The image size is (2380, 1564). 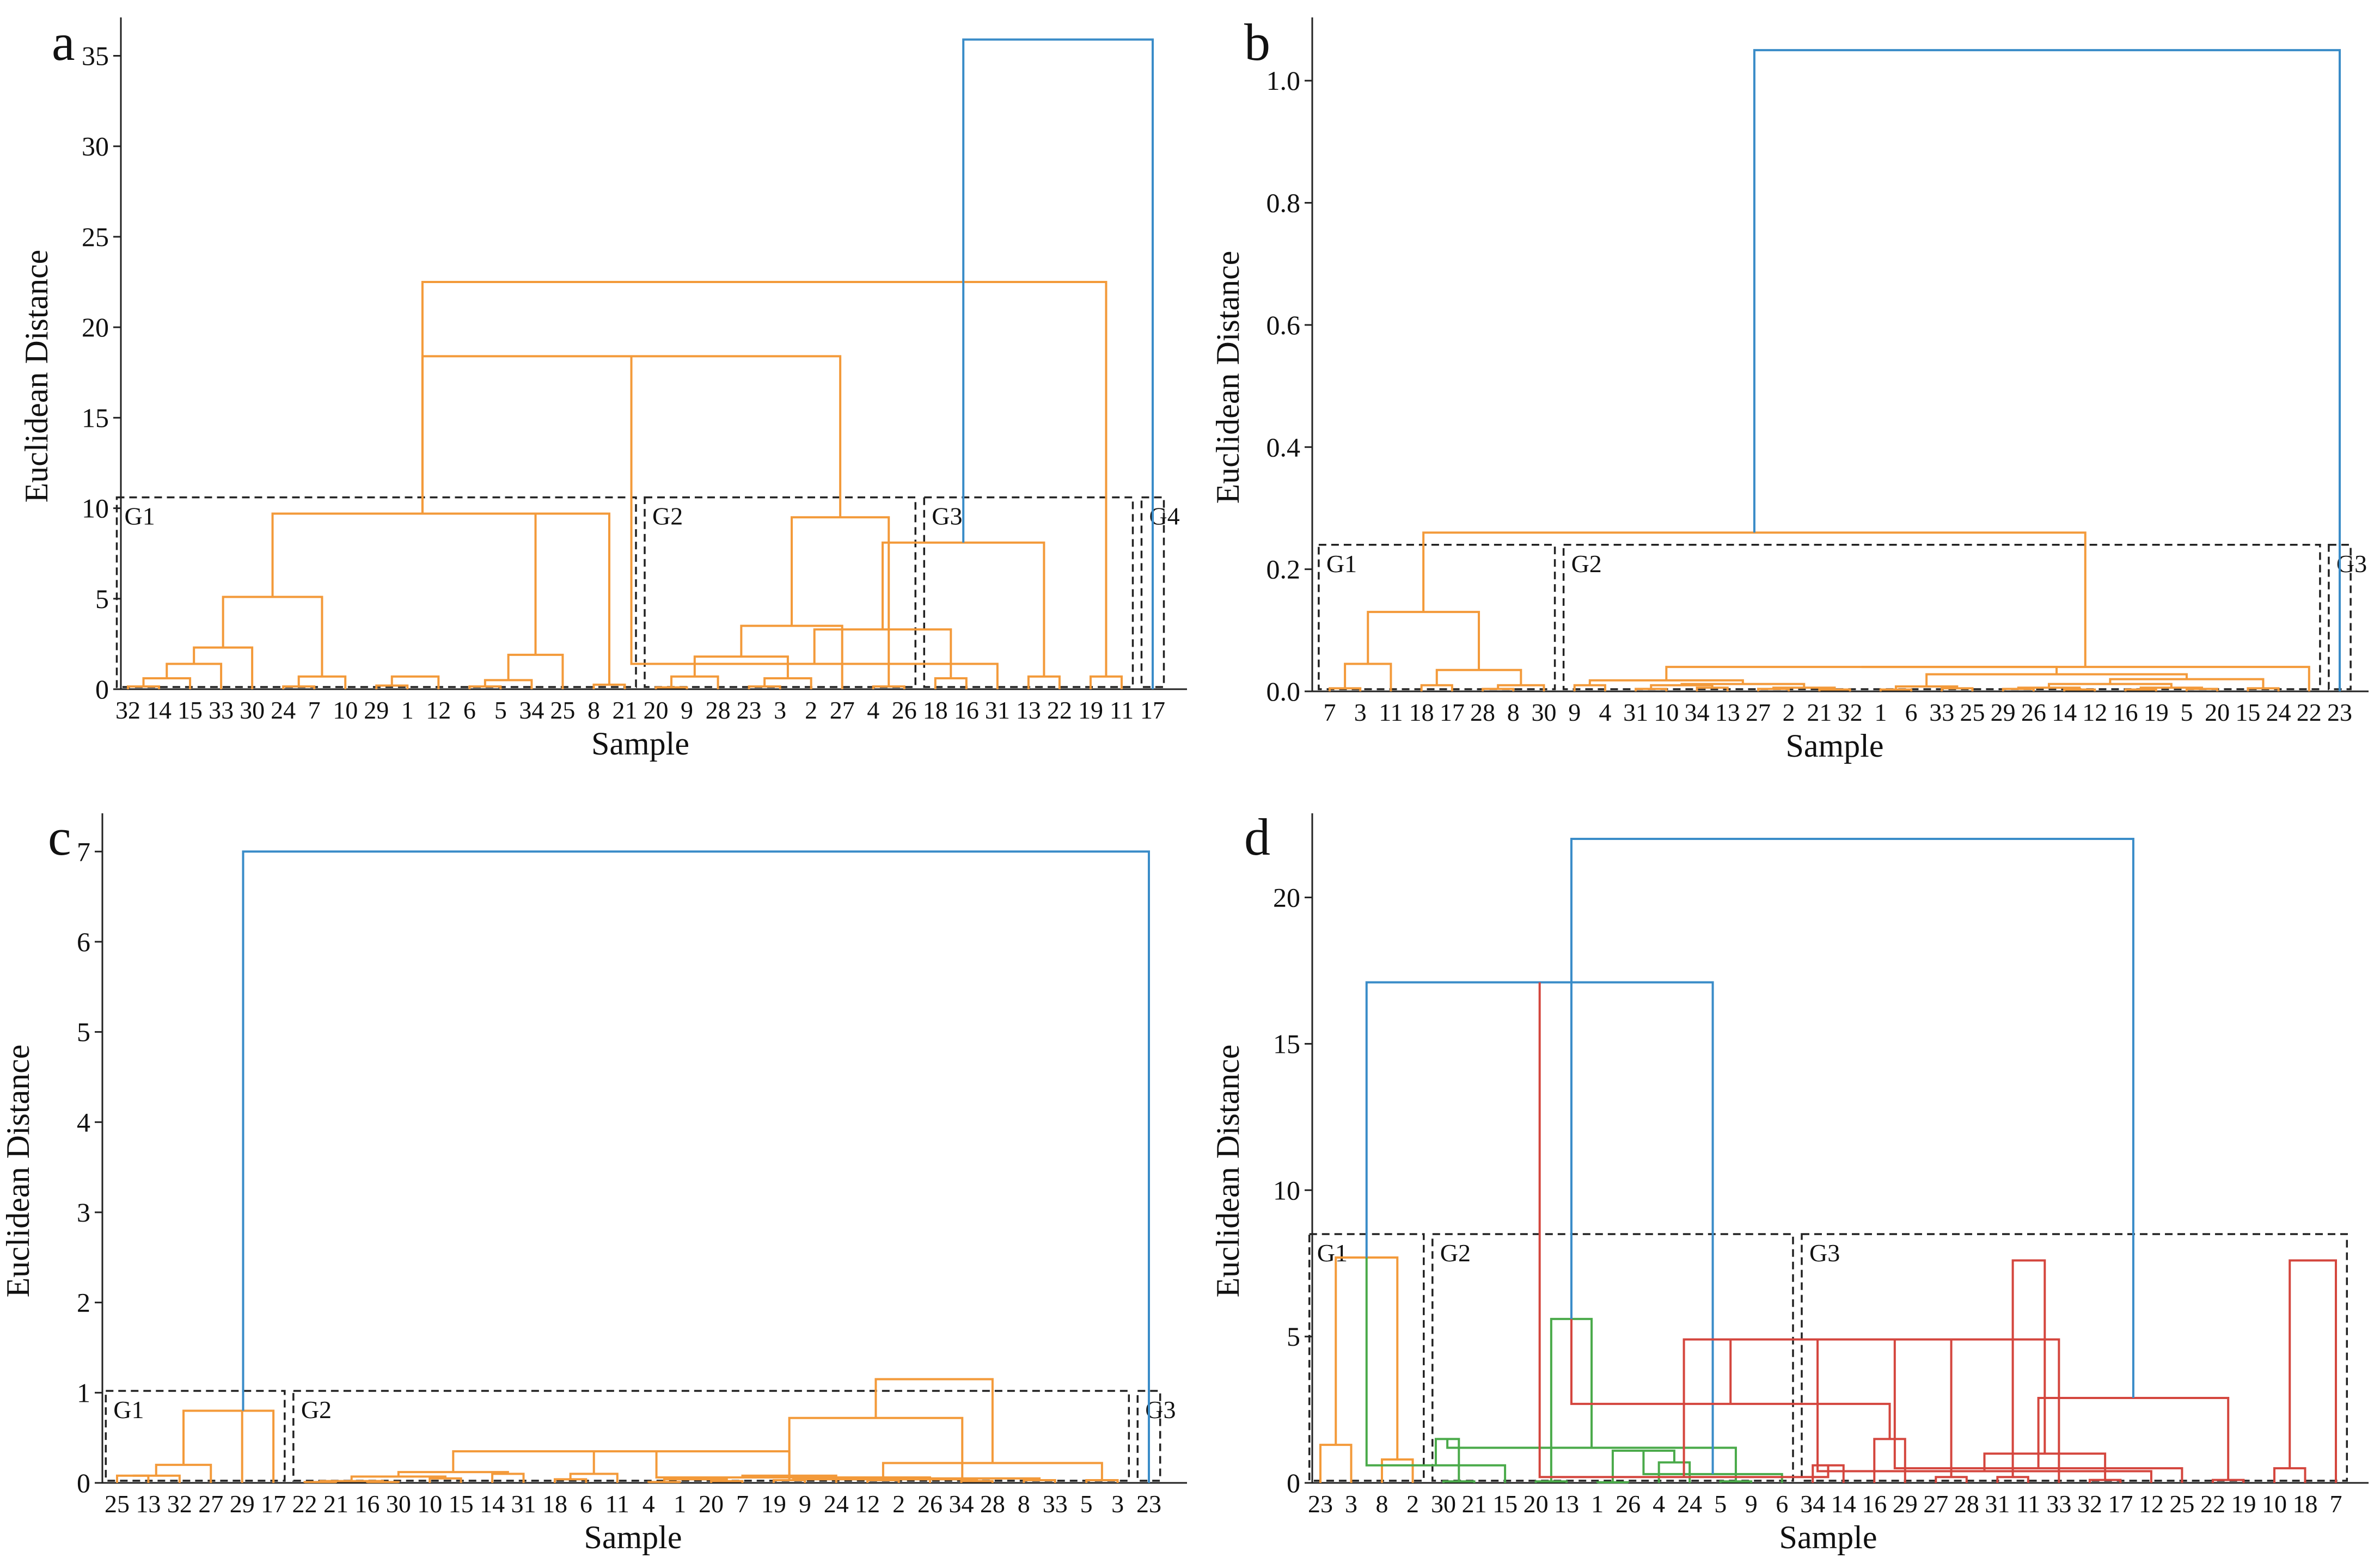 I want to click on y-tick-label: 35, so click(x=95, y=55).